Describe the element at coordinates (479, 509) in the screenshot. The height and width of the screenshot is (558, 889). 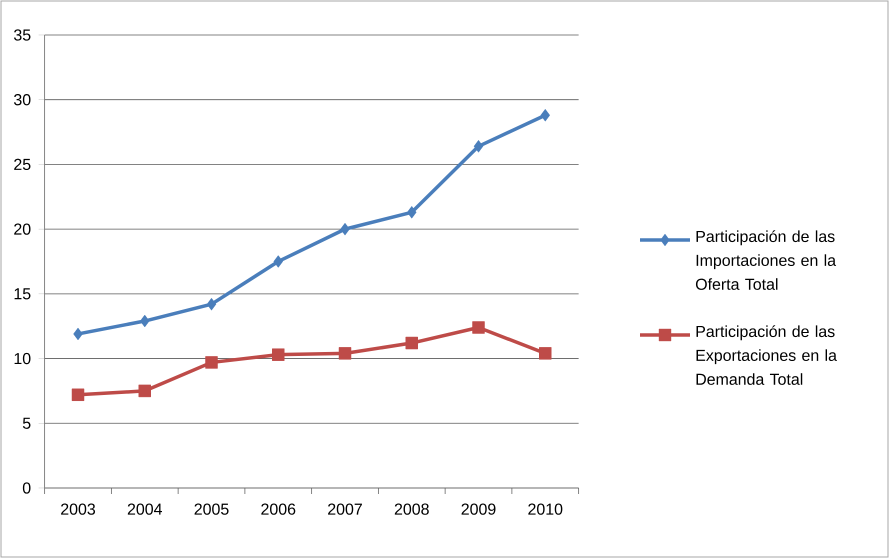
I see `x-tick-label: 2009` at that location.